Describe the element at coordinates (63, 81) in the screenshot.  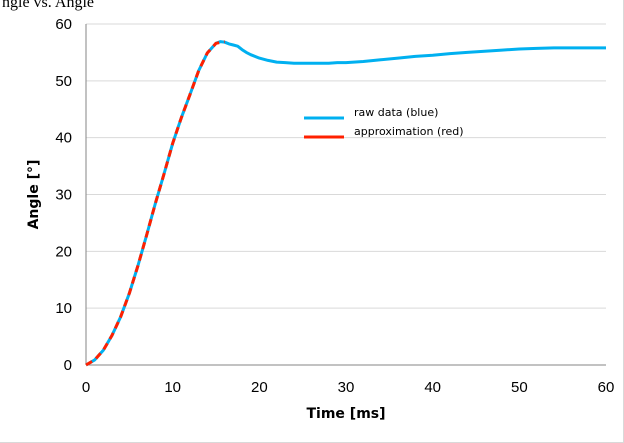
I see `y-tick-label: 50` at that location.